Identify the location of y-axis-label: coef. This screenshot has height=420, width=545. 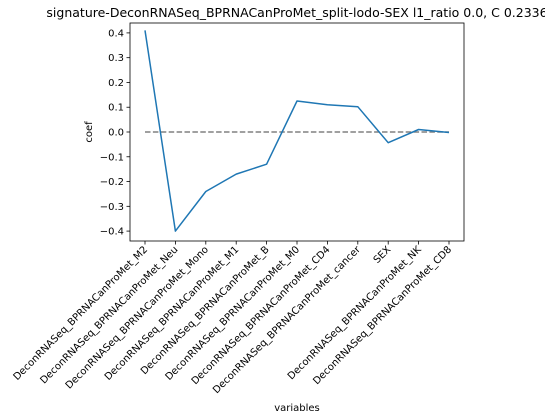
(89, 132).